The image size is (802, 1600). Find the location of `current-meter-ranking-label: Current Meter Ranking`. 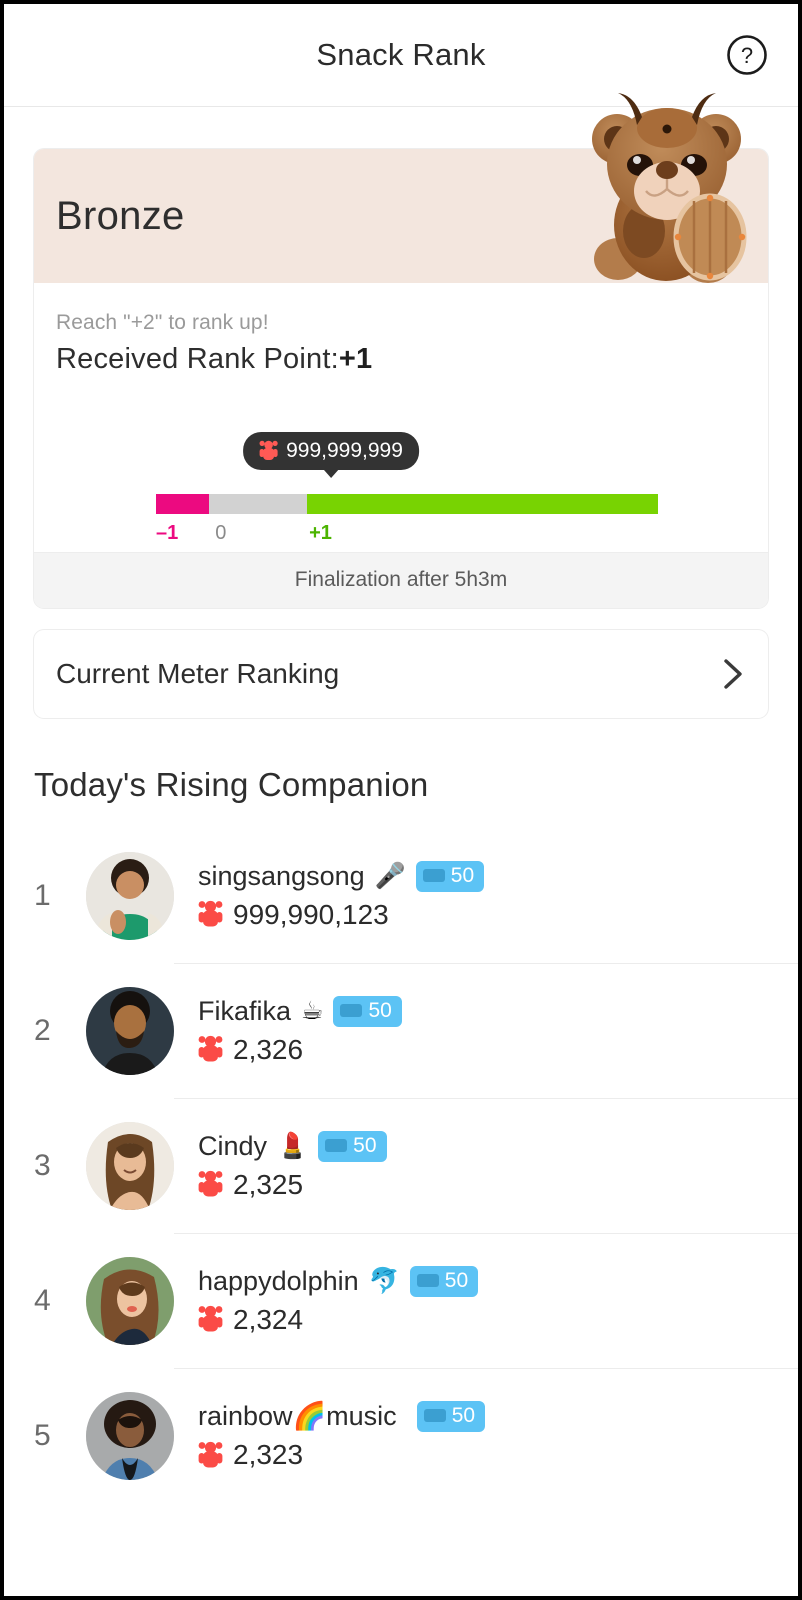

current-meter-ranking-label: Current Meter Ranking is located at coordinates (198, 673).